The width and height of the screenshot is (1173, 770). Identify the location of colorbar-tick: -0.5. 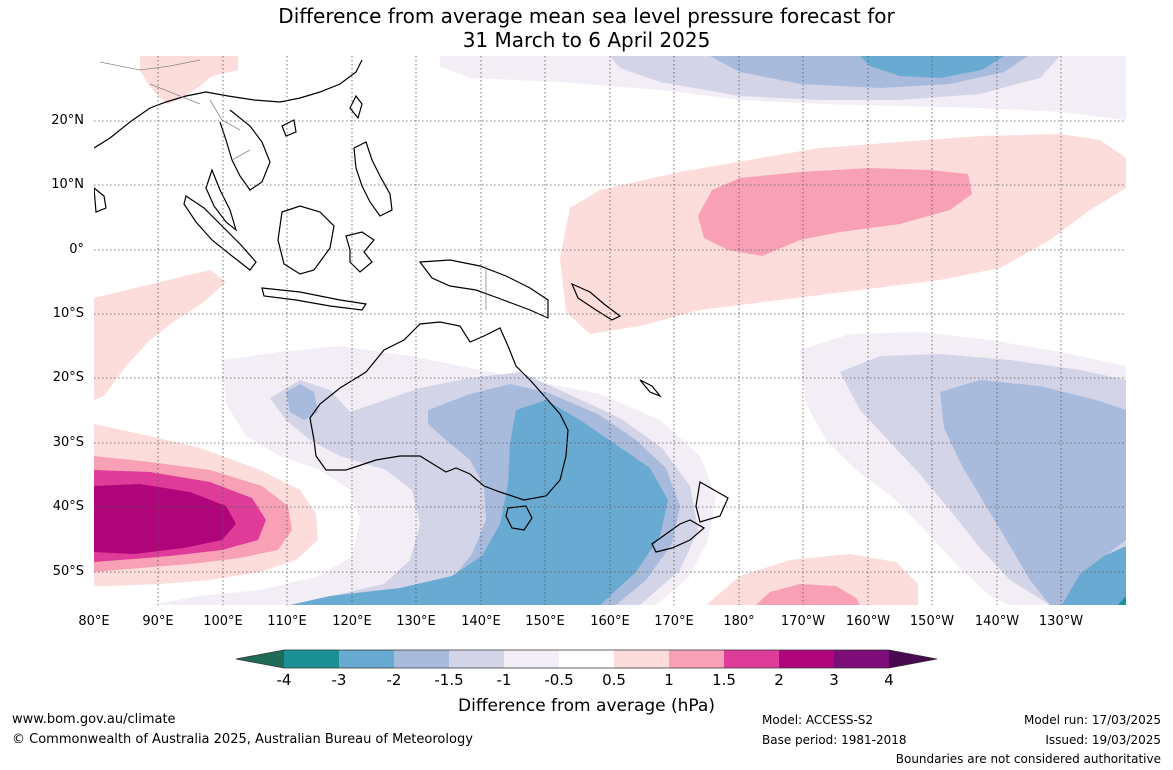
(559, 680).